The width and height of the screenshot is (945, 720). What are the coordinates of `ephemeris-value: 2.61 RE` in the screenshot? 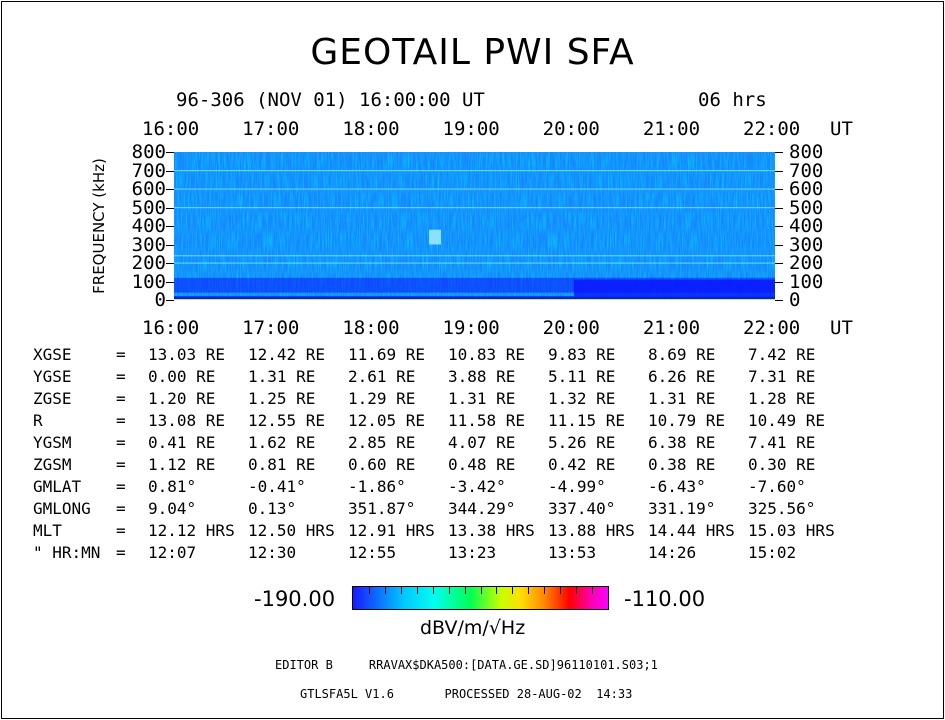 It's located at (382, 376).